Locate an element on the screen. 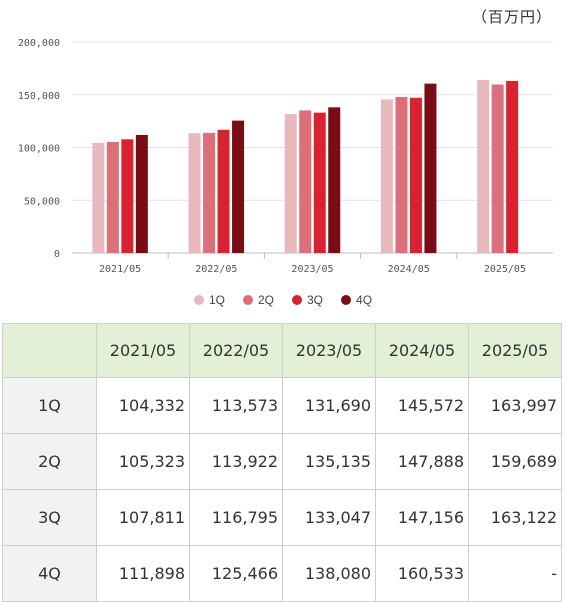 This screenshot has height=602, width=566. x-tick-label: 2024/05 is located at coordinates (409, 269).